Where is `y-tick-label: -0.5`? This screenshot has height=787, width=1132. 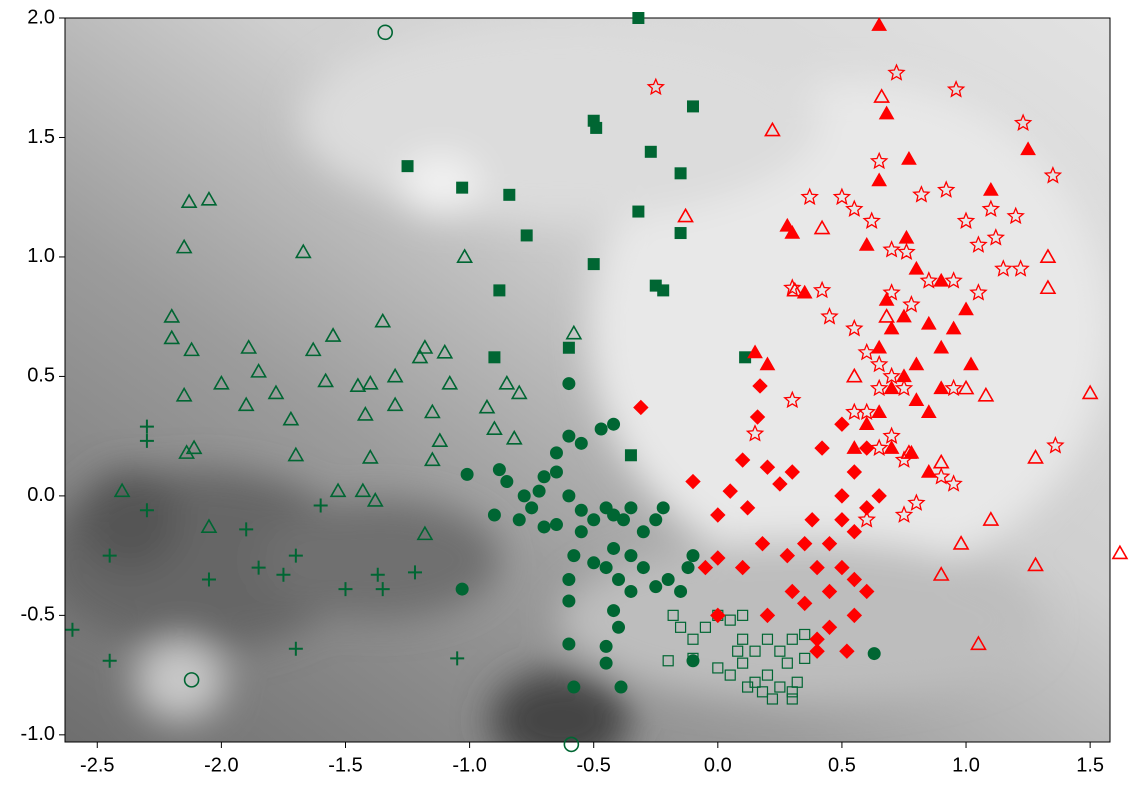 y-tick-label: -0.5 is located at coordinates (38, 615).